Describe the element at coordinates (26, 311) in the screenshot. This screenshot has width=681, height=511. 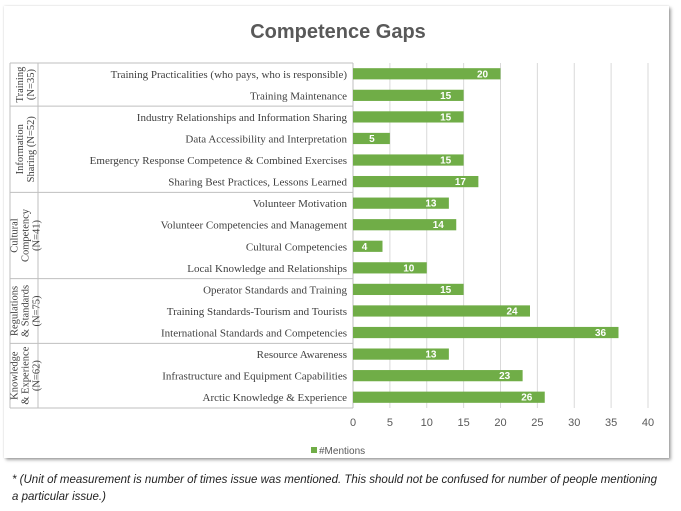
I see `group-label: Regulations& Standards(N=75)` at that location.